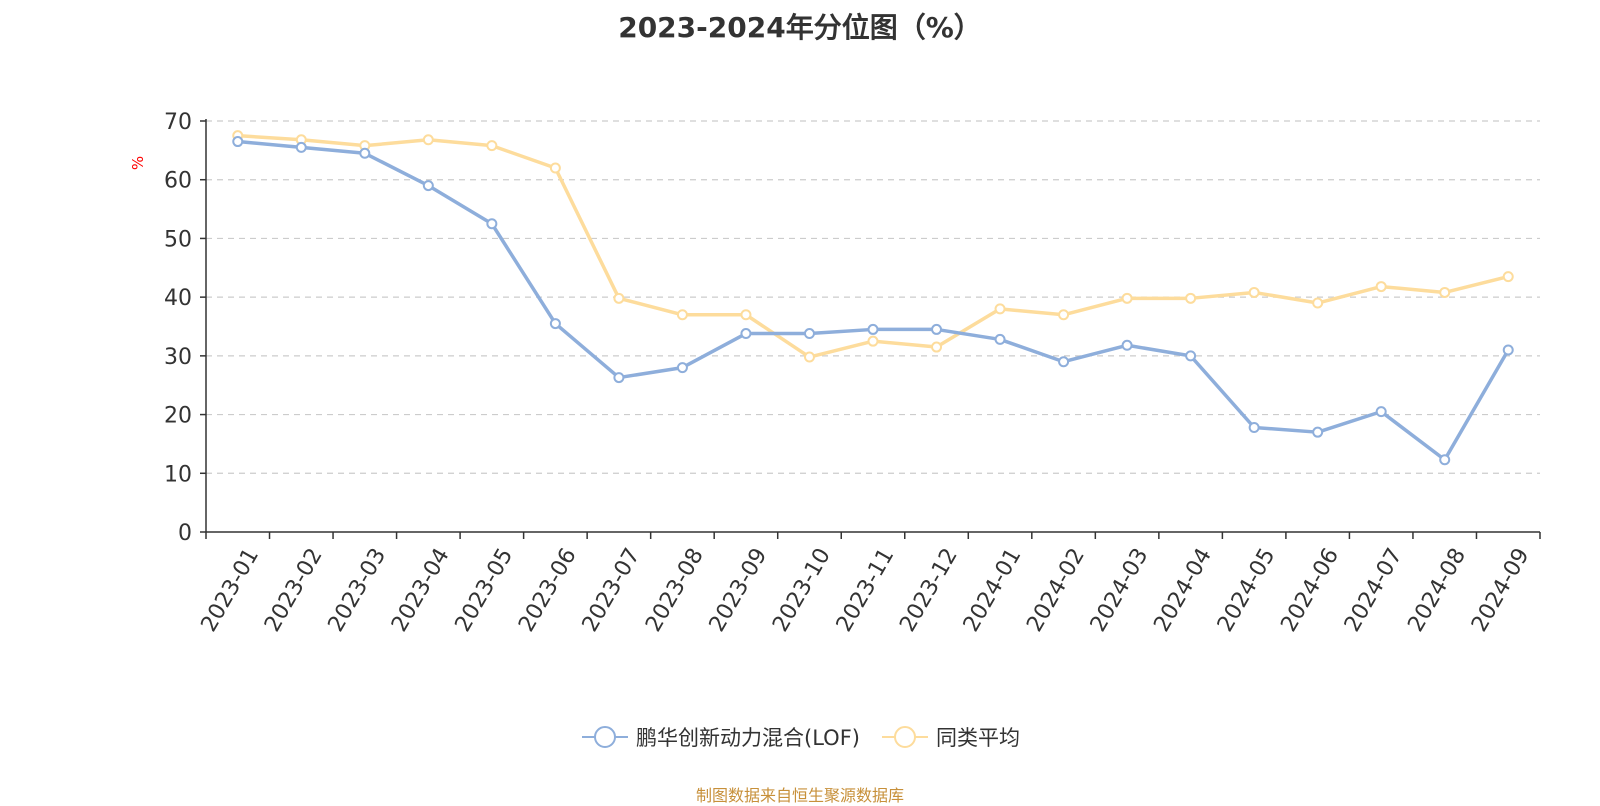 Image resolution: width=1600 pixels, height=806 pixels. Describe the element at coordinates (185, 533) in the screenshot. I see `y-tick-label: 0` at that location.